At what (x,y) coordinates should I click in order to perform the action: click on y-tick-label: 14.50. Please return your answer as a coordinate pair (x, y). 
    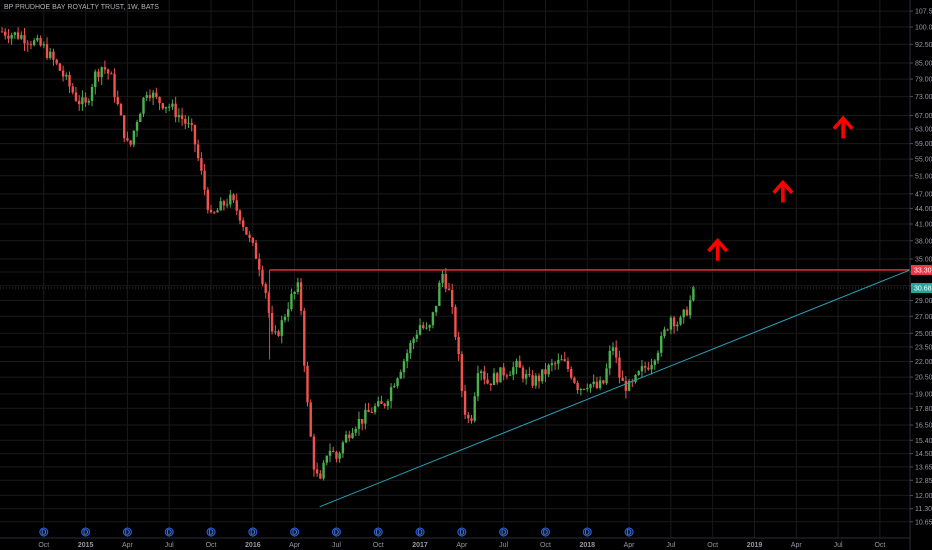
    Looking at the image, I should click on (923, 454).